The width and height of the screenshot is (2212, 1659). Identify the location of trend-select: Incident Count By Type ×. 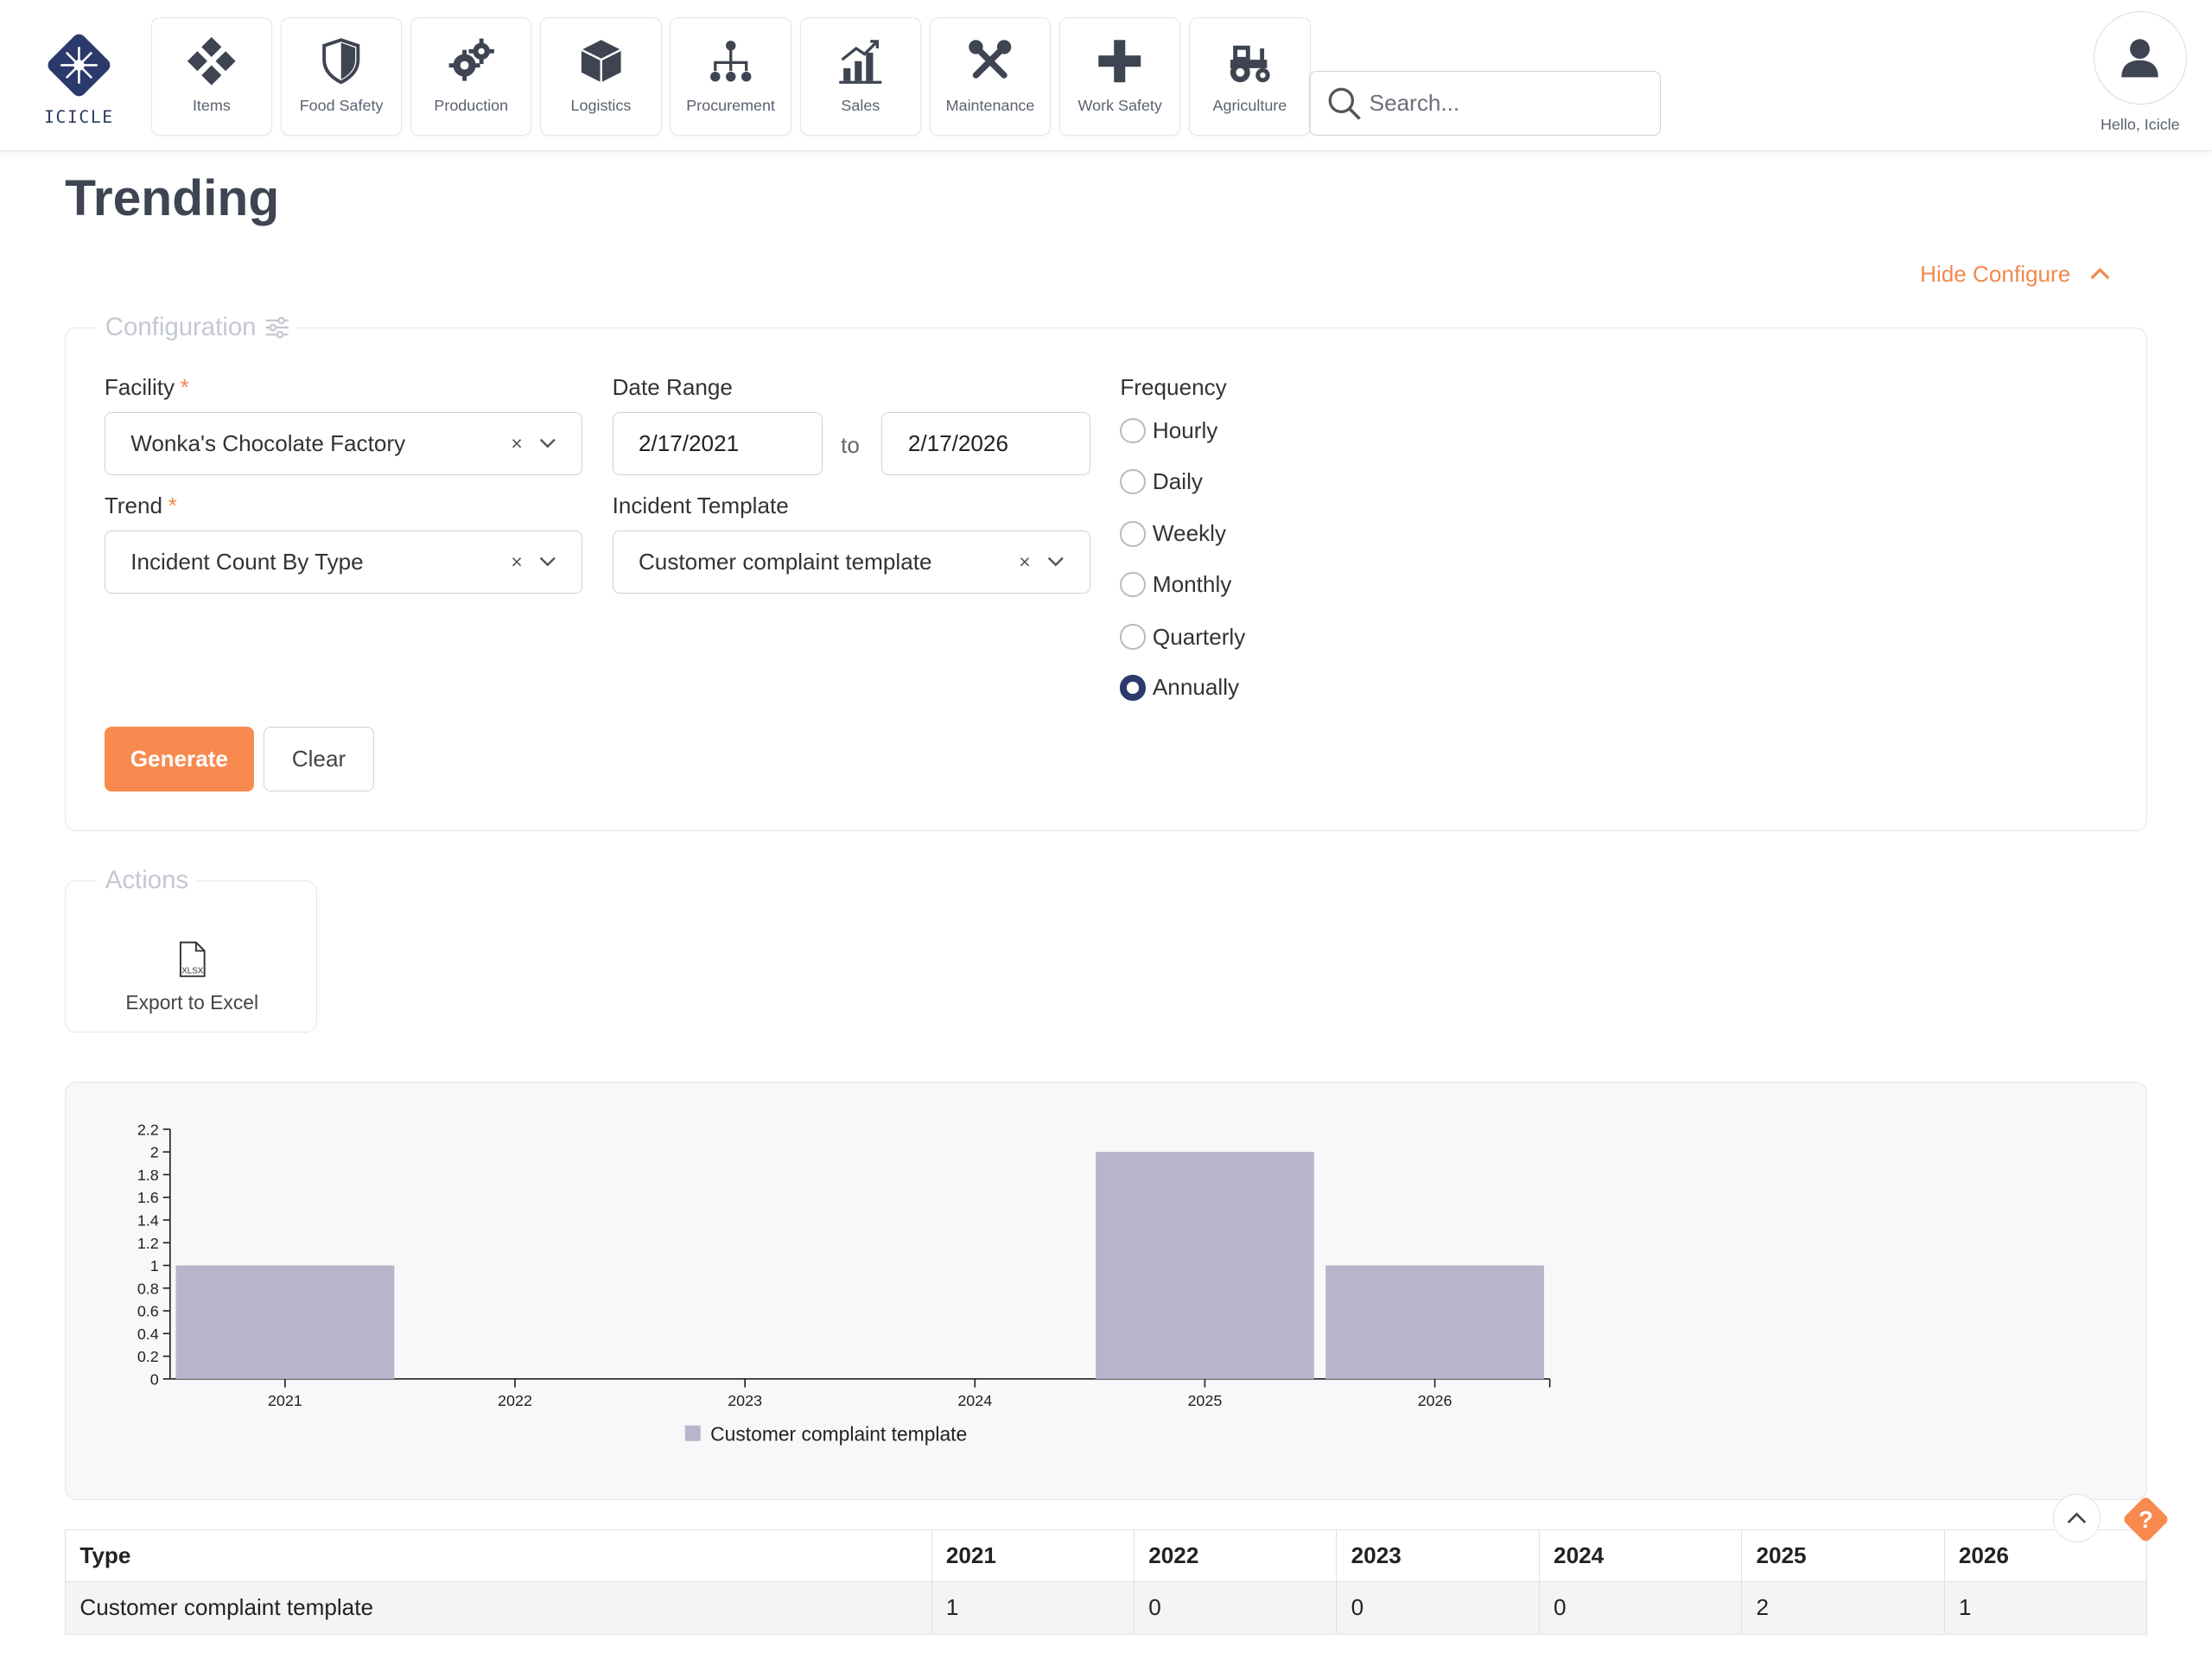
(343, 562).